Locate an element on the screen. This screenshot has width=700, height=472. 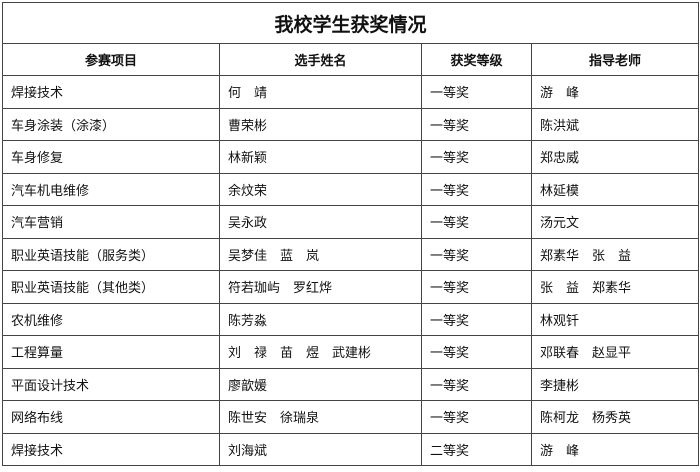
cell-project: 汽车机电维修 is located at coordinates (111, 189).